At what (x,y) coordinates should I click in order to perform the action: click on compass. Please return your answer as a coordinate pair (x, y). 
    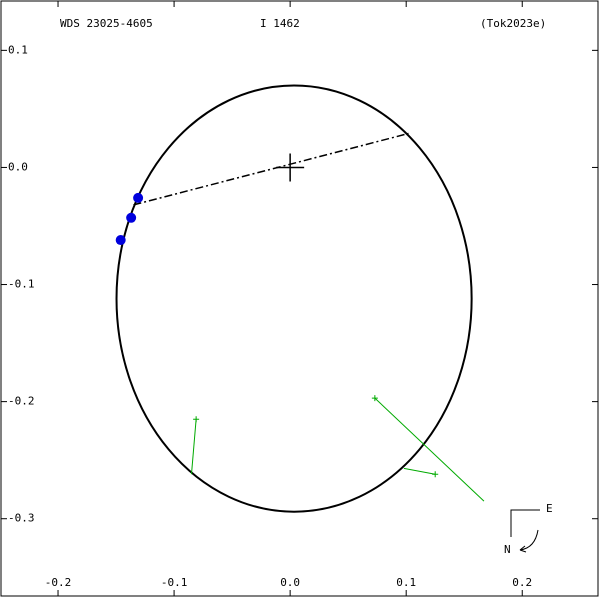
    Looking at the image, I should click on (525, 530).